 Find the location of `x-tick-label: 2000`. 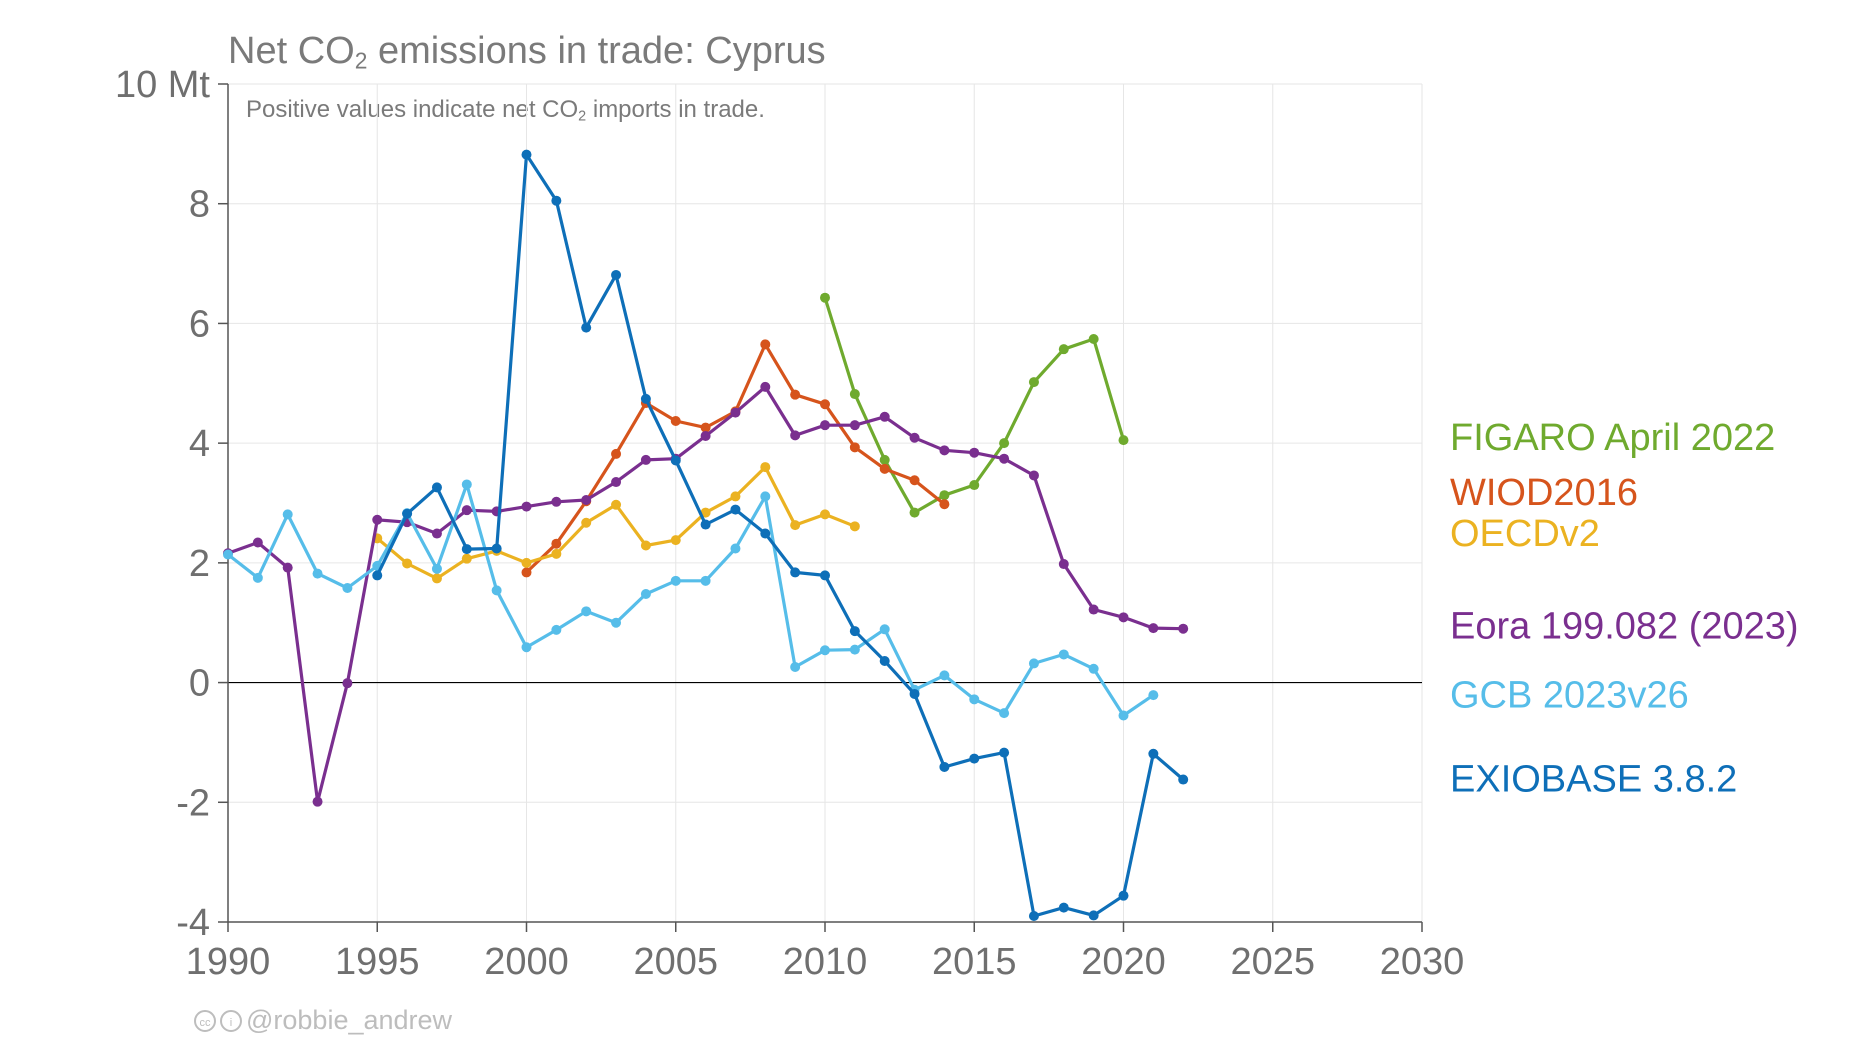

x-tick-label: 2000 is located at coordinates (526, 962).